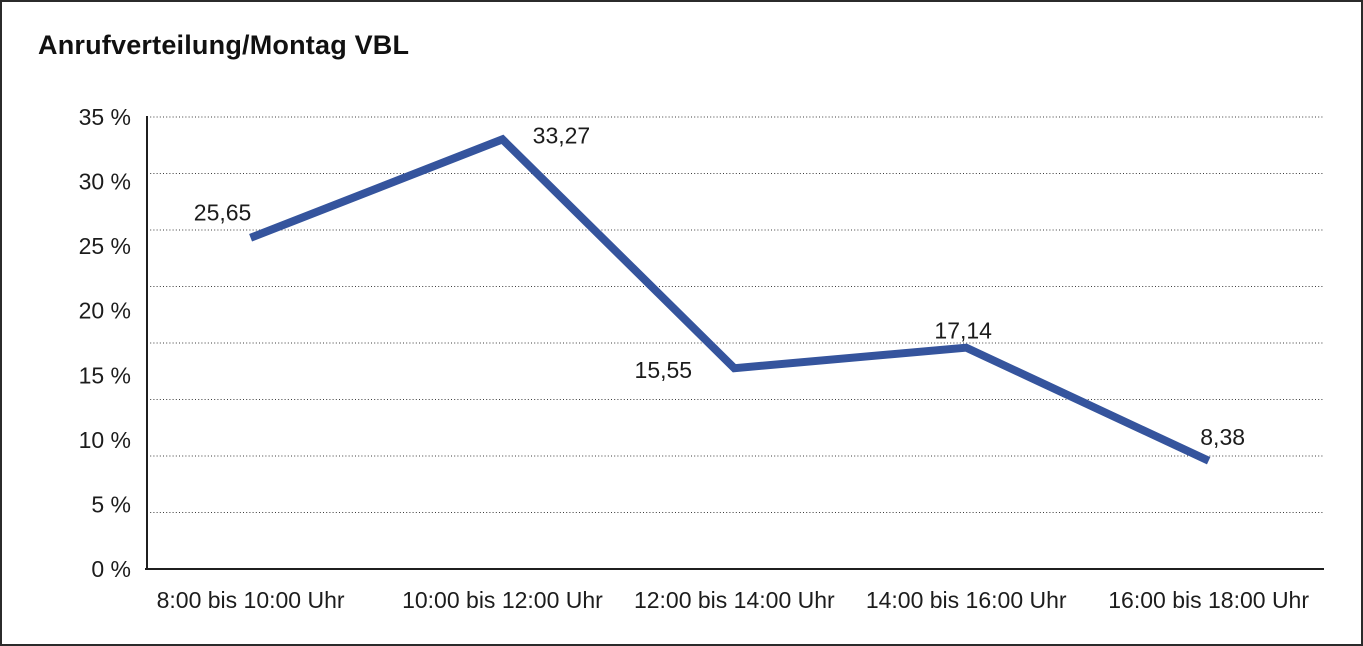 This screenshot has width=1363, height=646. Describe the element at coordinates (105, 246) in the screenshot. I see `y-tick-label: 25 %` at that location.